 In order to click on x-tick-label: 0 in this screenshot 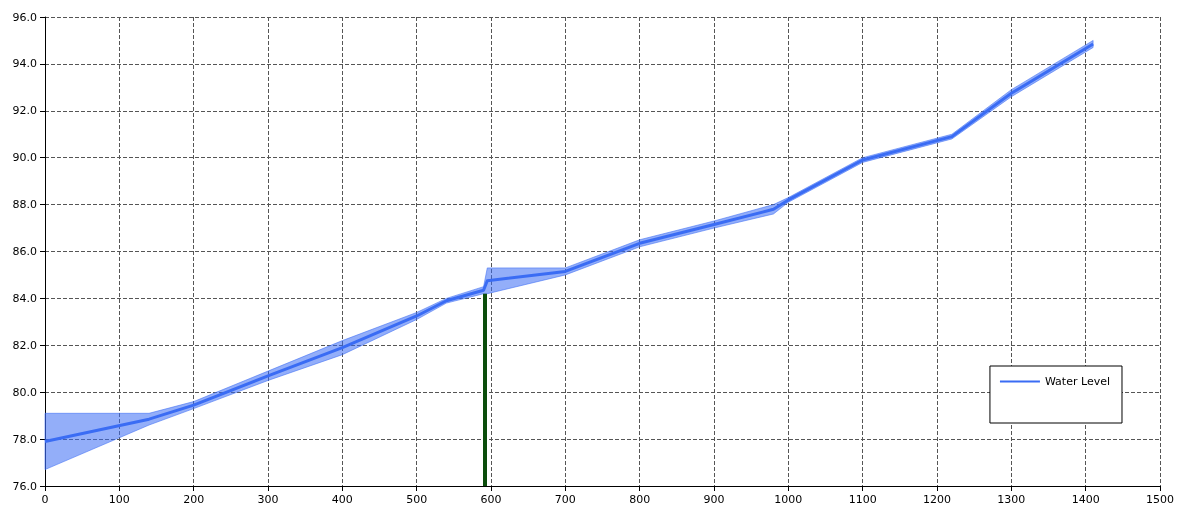, I will do `click(45, 499)`.